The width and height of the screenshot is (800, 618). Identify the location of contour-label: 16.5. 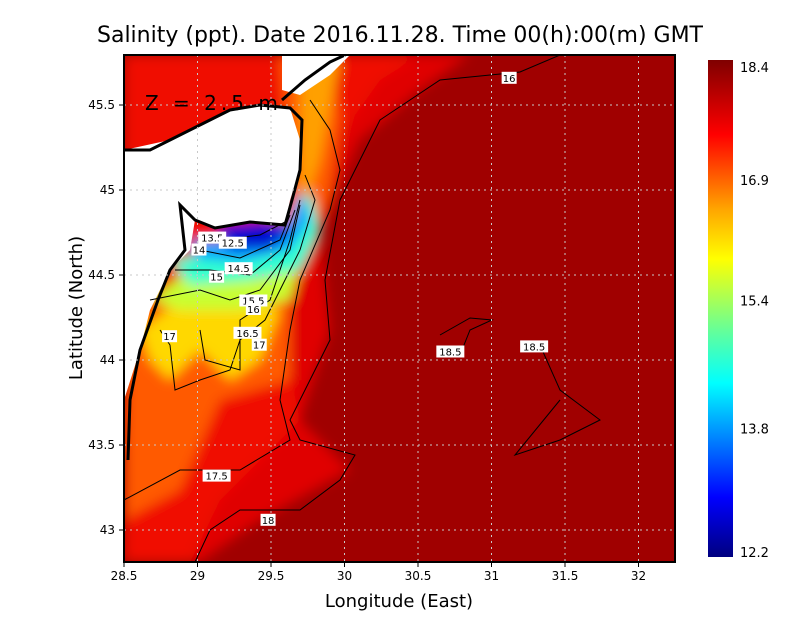
(247, 333).